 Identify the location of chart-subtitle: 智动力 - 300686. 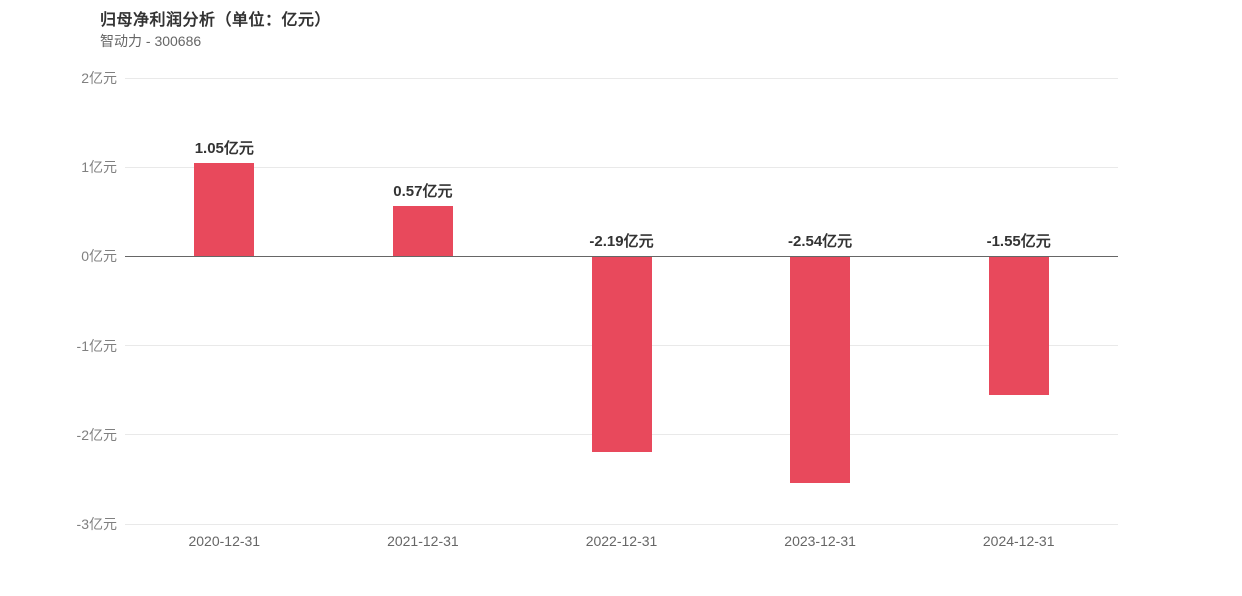
(151, 41).